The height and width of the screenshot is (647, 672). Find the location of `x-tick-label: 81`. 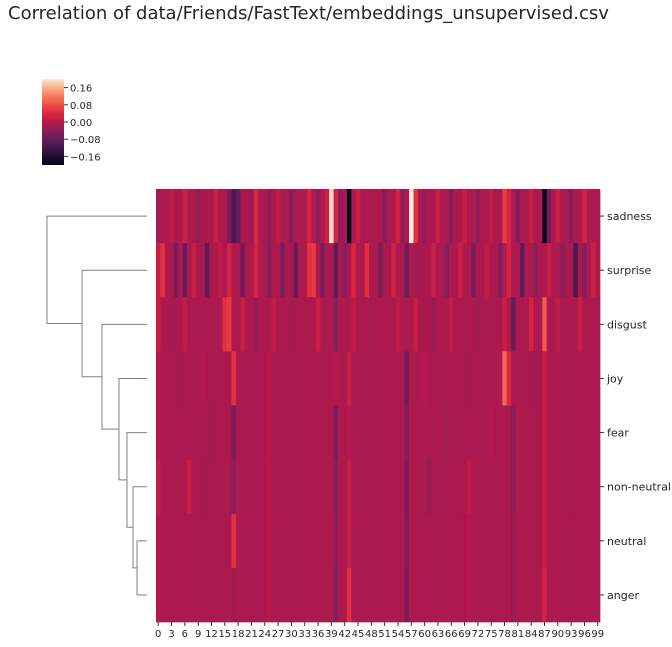

x-tick-label: 81 is located at coordinates (517, 634).